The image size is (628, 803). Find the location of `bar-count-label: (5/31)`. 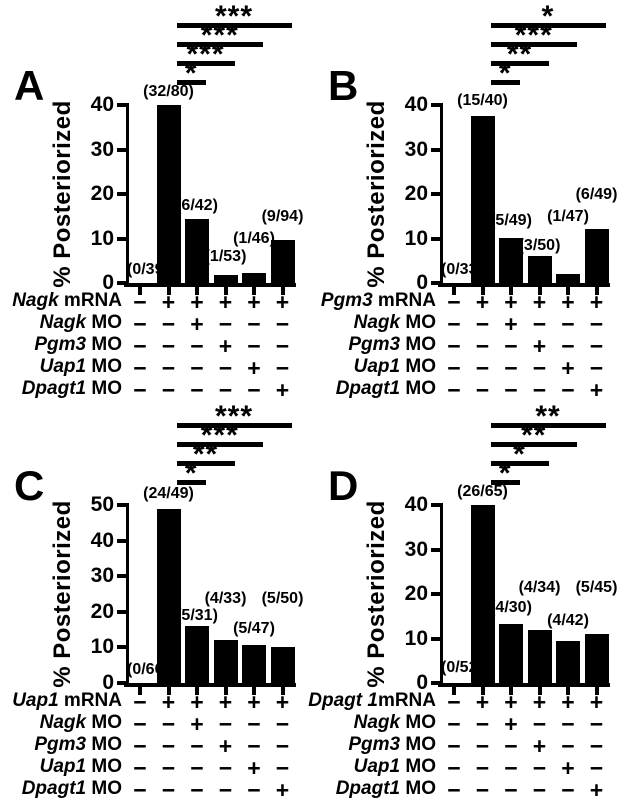

bar-count-label: (5/31) is located at coordinates (197, 616).